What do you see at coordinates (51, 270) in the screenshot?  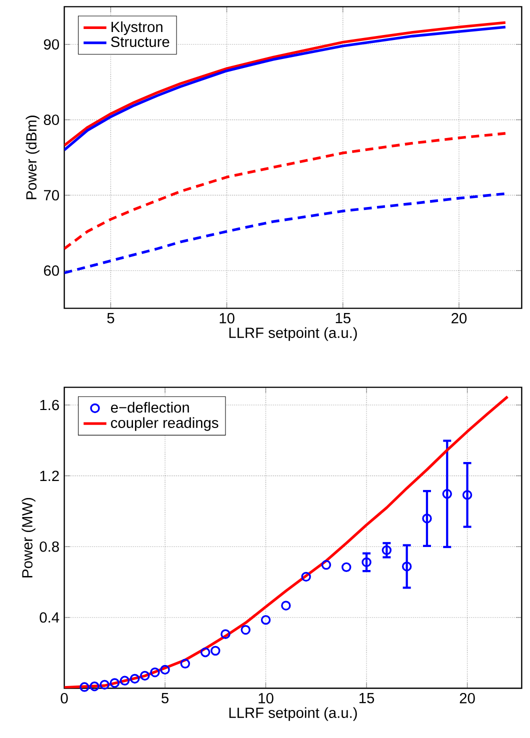 I see `y-tick-label: 60` at bounding box center [51, 270].